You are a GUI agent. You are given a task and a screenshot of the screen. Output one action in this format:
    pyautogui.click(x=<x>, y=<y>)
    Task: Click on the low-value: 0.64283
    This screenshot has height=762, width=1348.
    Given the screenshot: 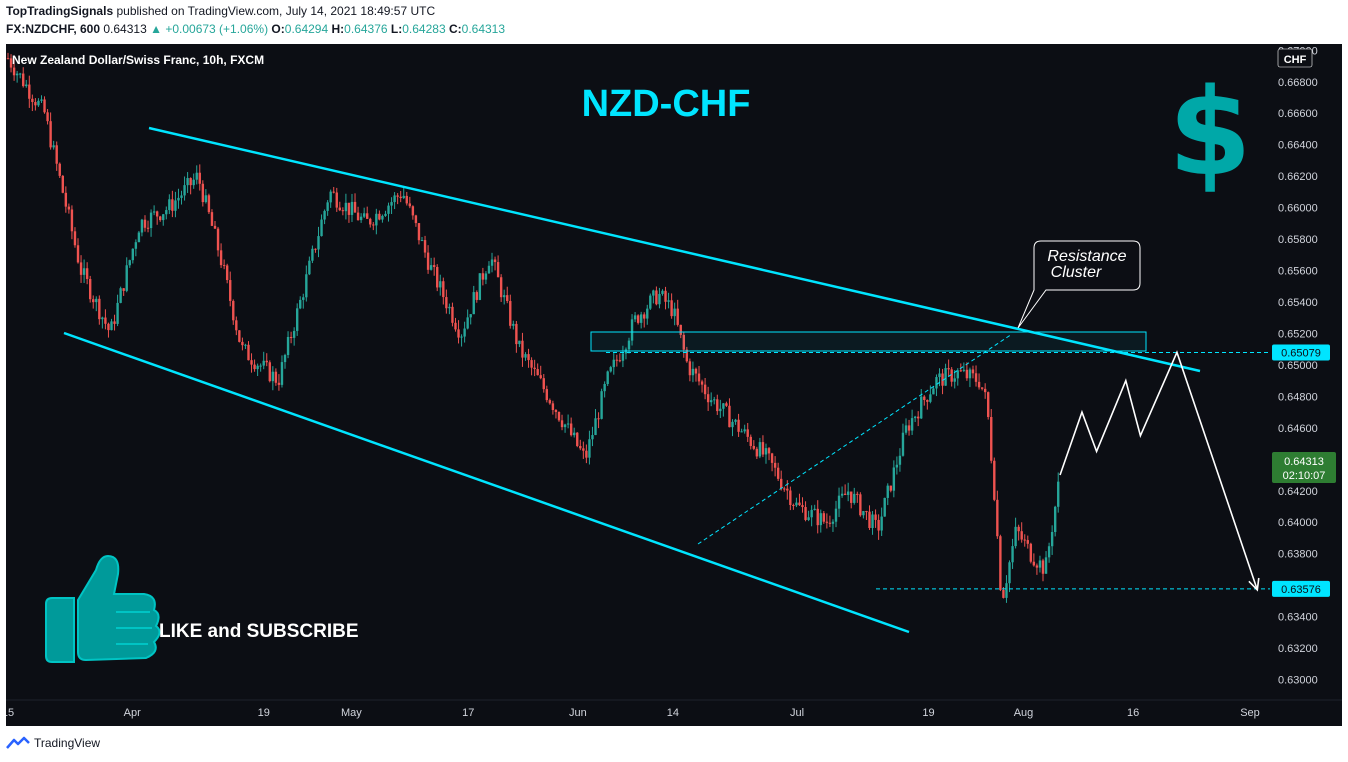 What is the action you would take?
    pyautogui.click(x=424, y=29)
    